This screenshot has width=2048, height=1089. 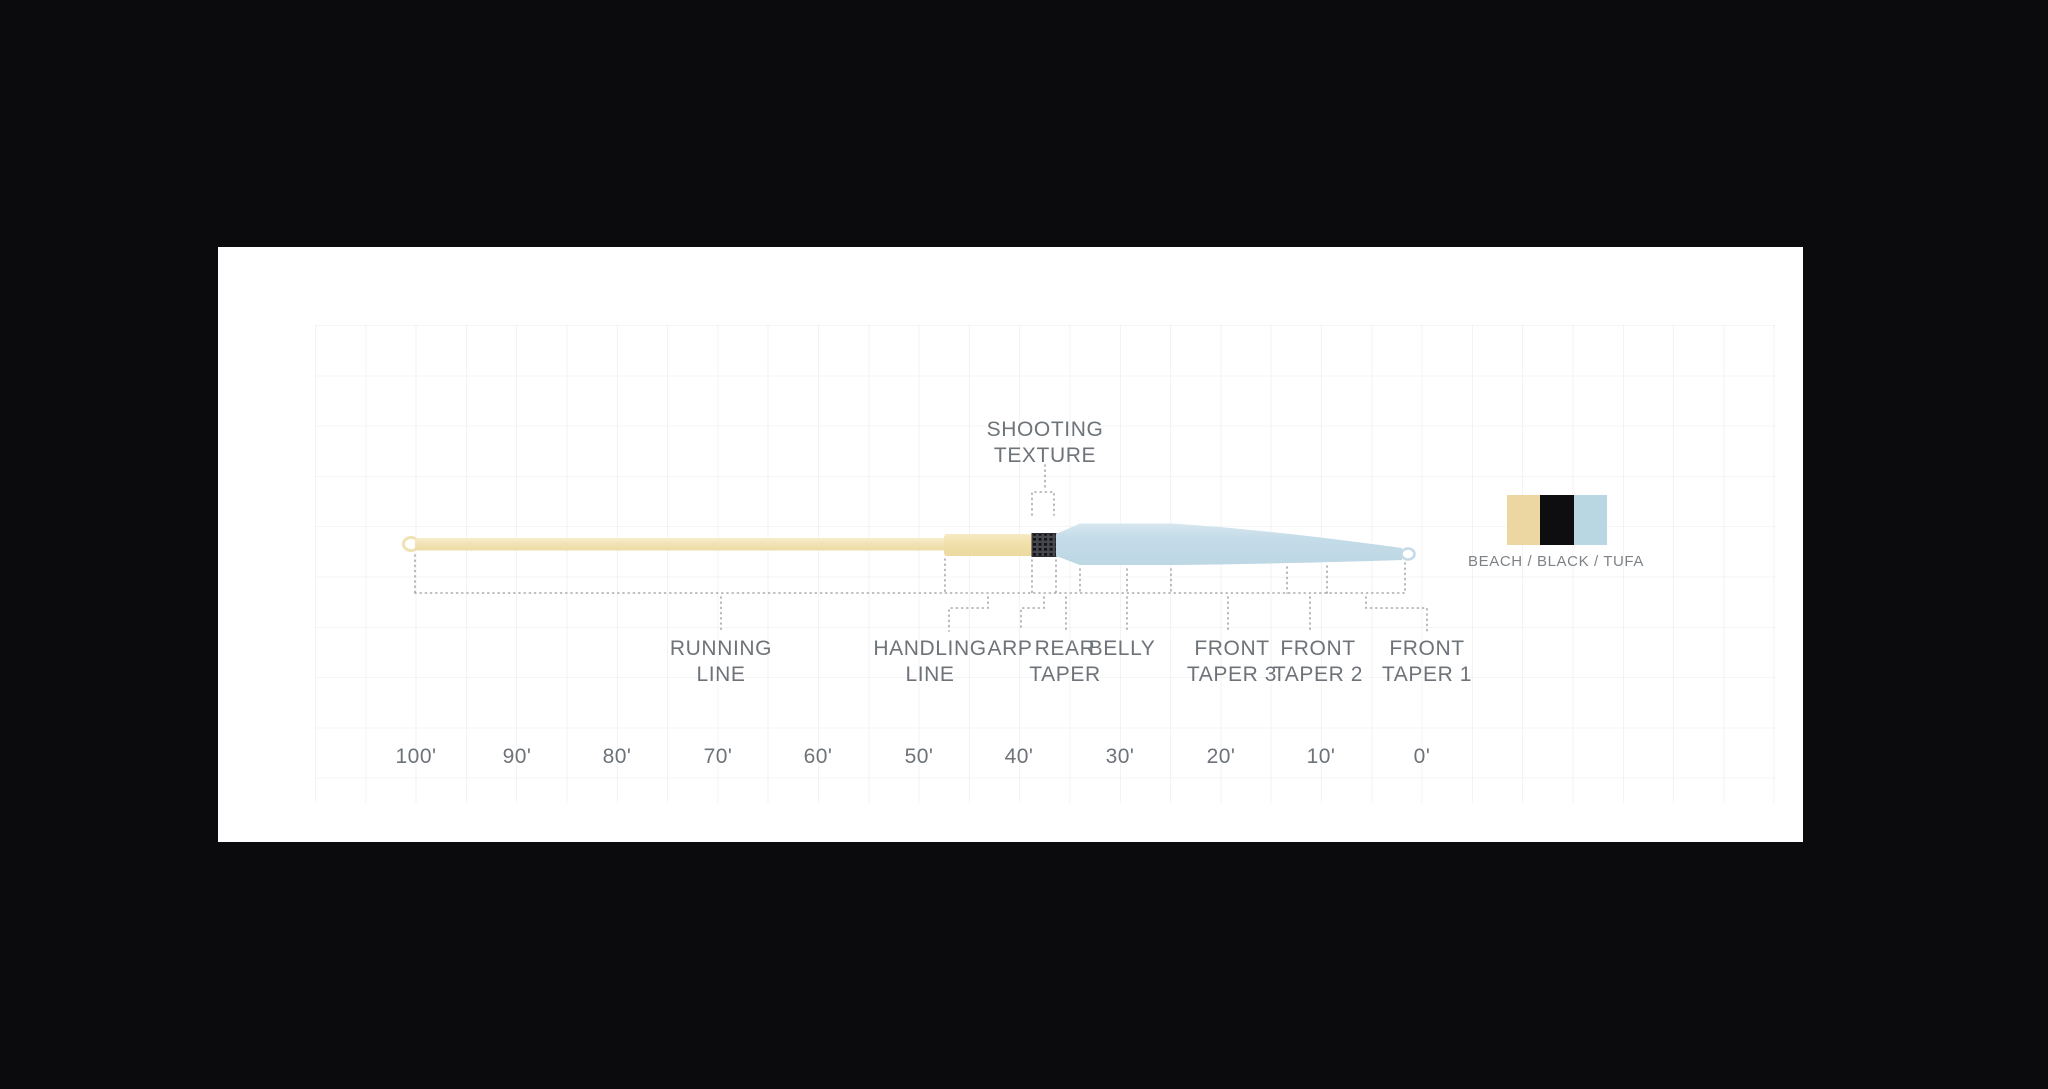 I want to click on shooting-texture-bracket, so click(x=1043, y=503).